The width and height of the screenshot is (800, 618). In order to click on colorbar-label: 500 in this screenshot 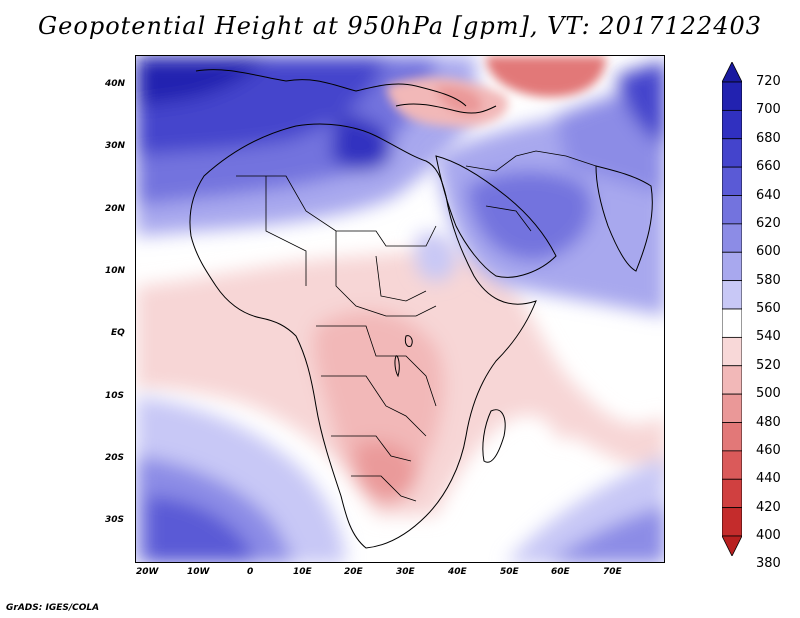, I will do `click(768, 394)`.